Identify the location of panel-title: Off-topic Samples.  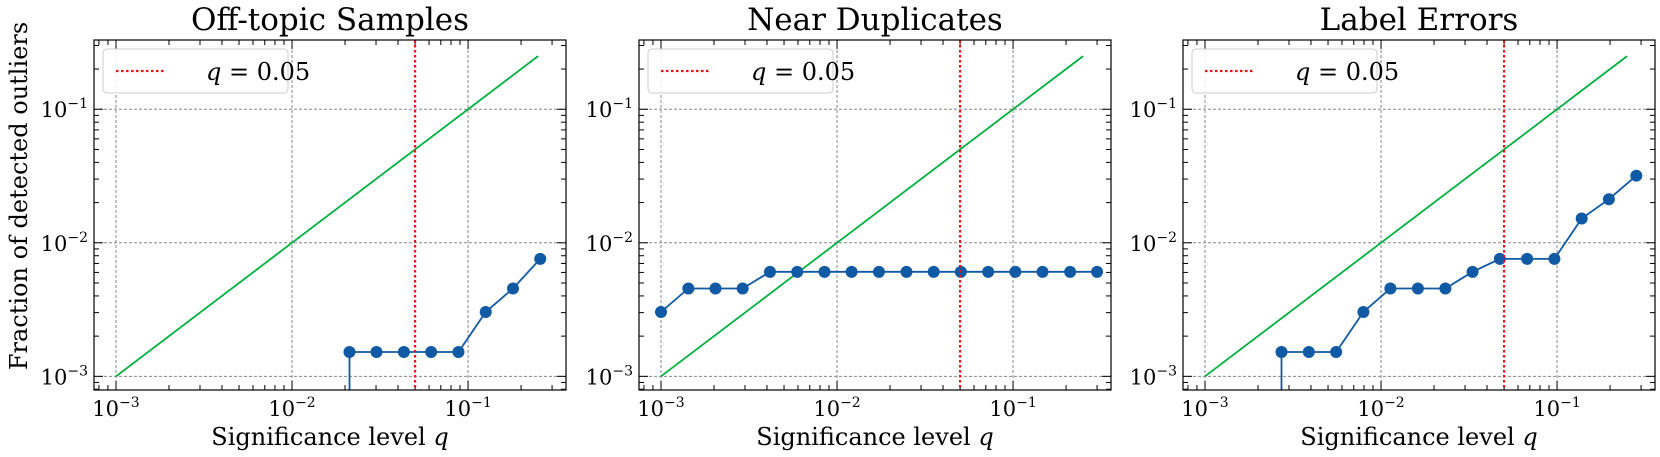
(330, 20).